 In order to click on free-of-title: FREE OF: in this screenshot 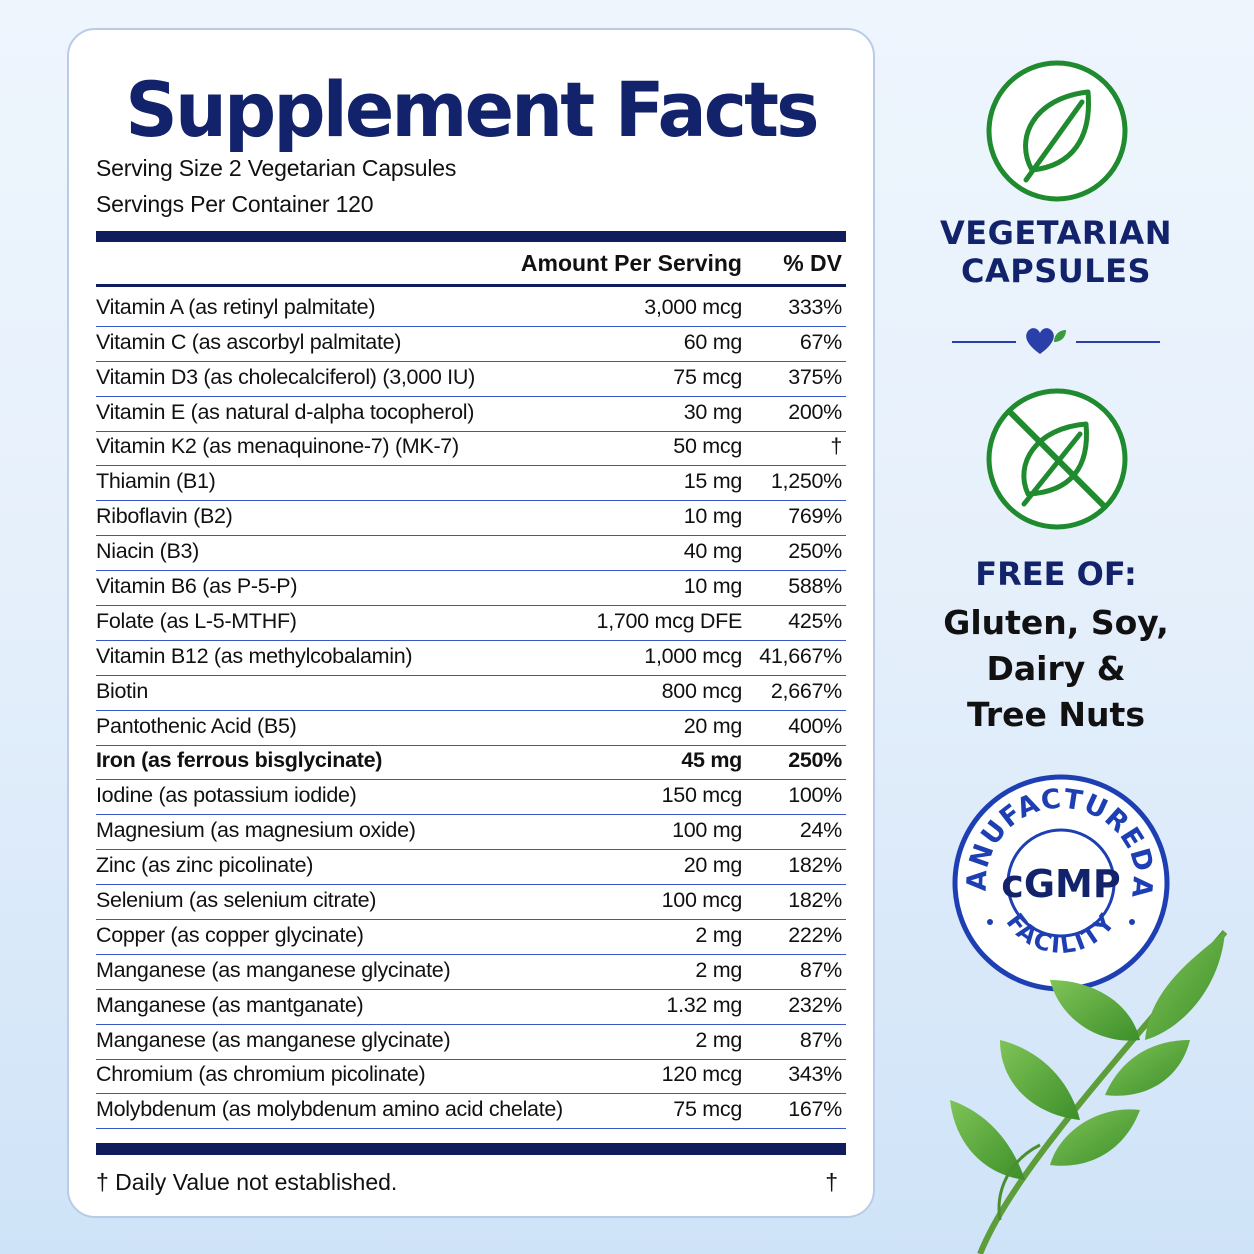, I will do `click(1056, 574)`.